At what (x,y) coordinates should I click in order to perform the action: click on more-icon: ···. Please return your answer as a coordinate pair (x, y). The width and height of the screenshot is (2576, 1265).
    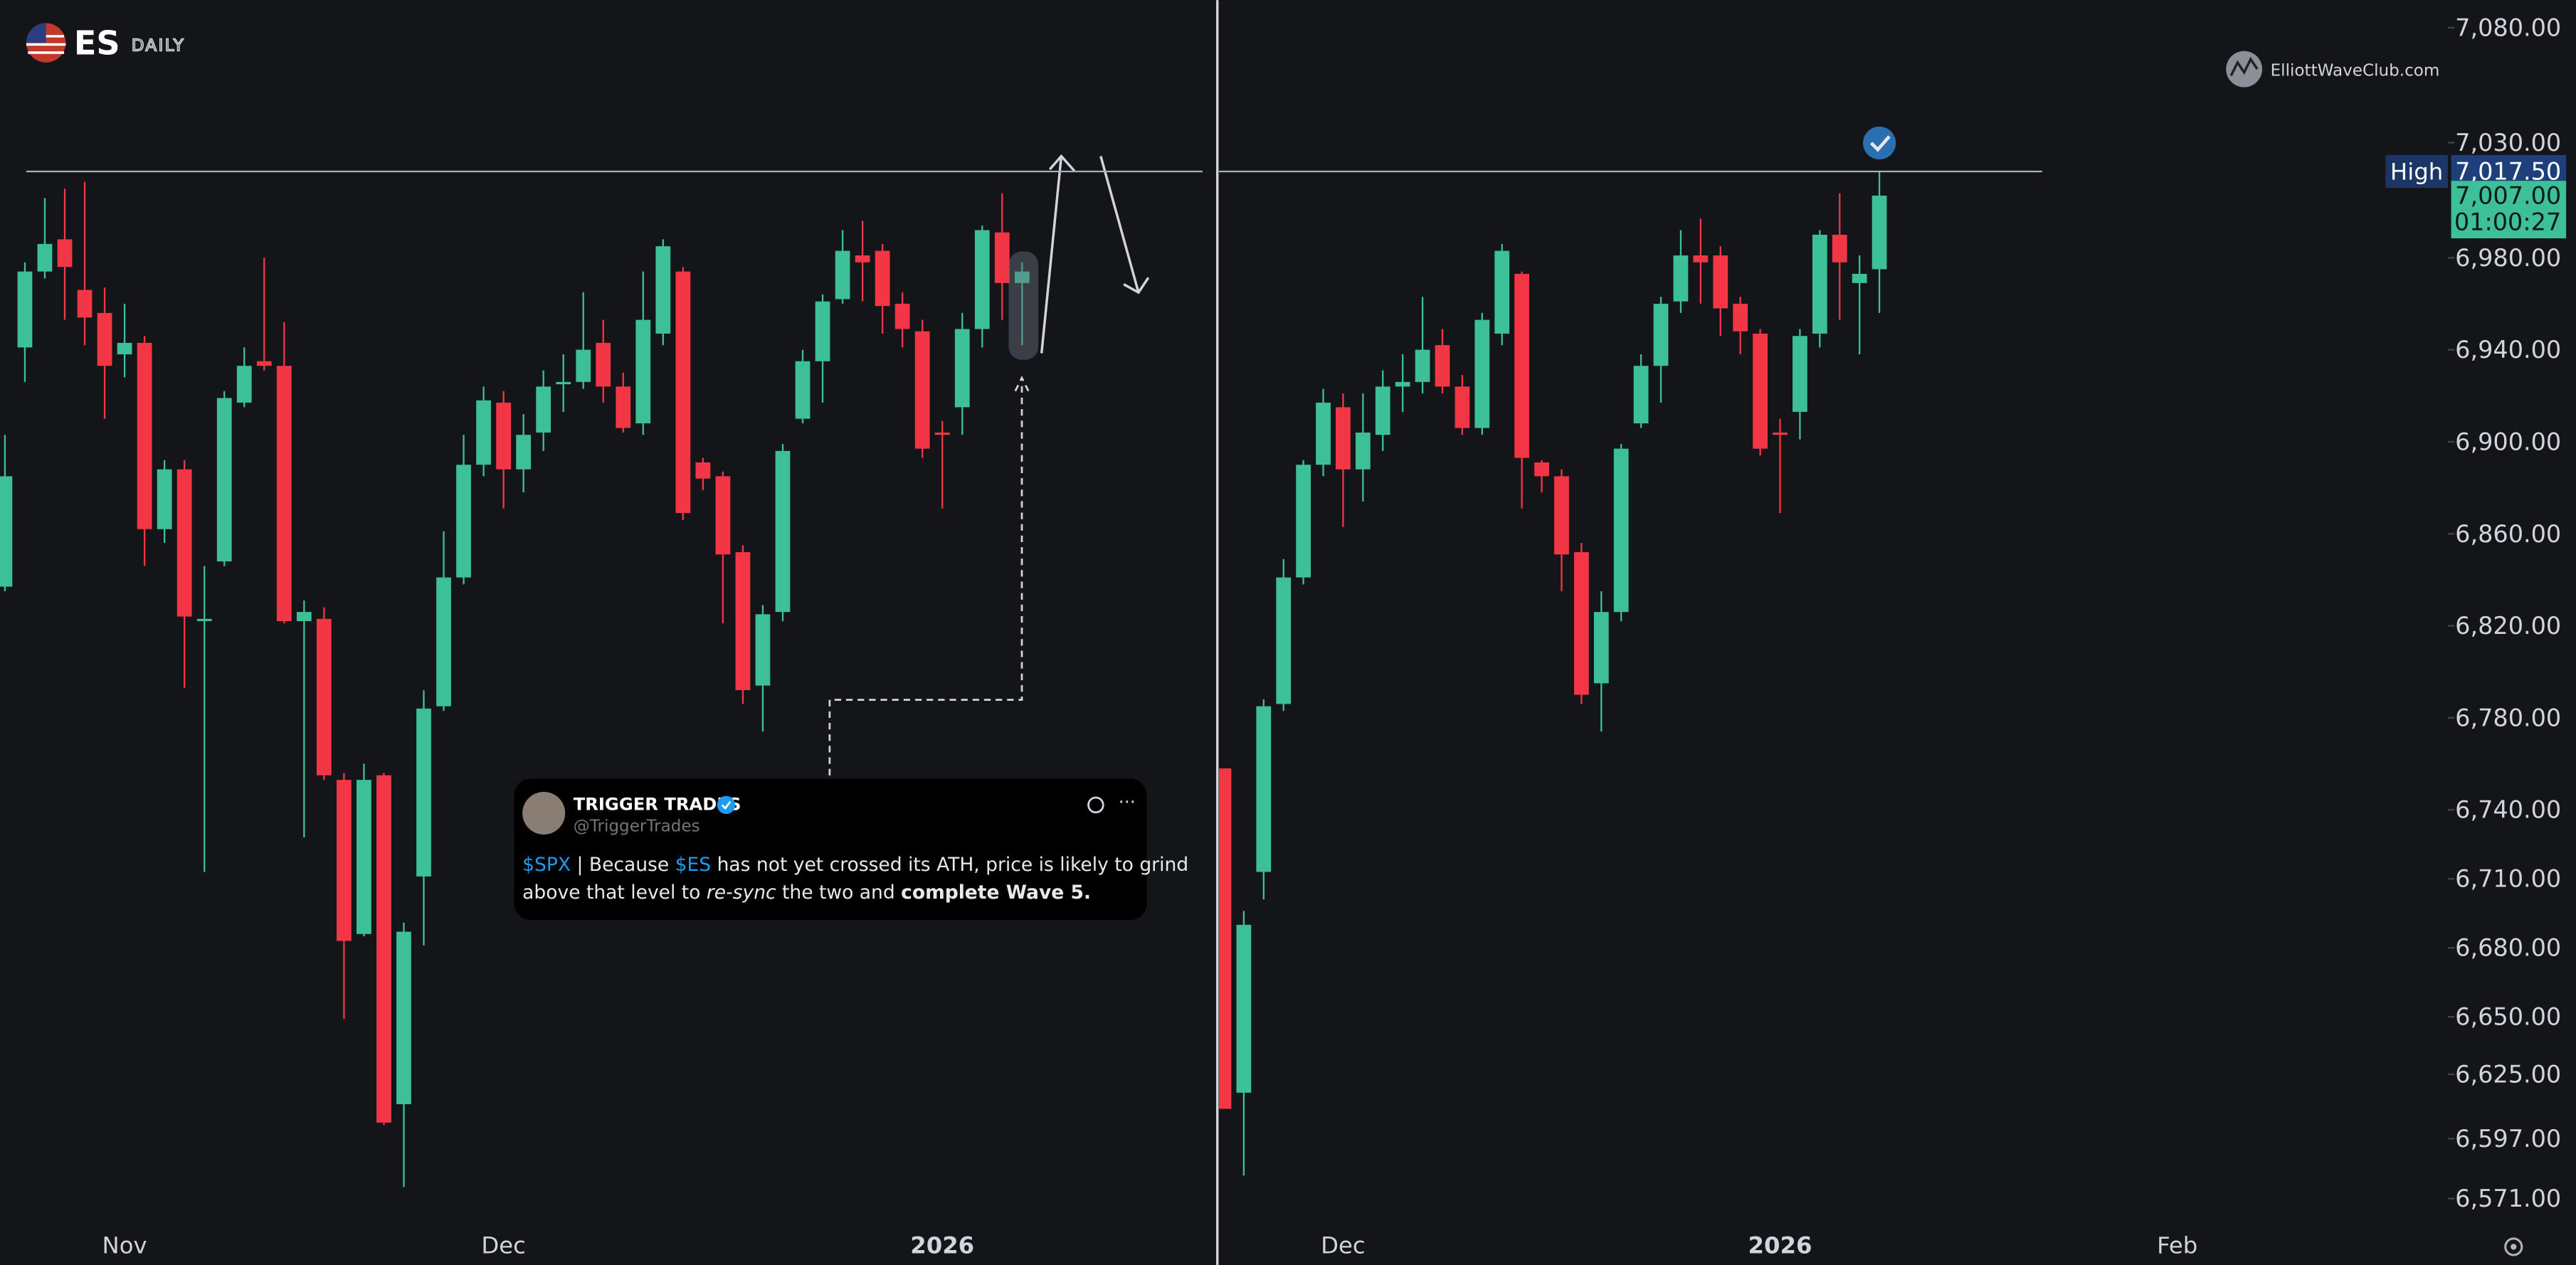
    Looking at the image, I should click on (1128, 802).